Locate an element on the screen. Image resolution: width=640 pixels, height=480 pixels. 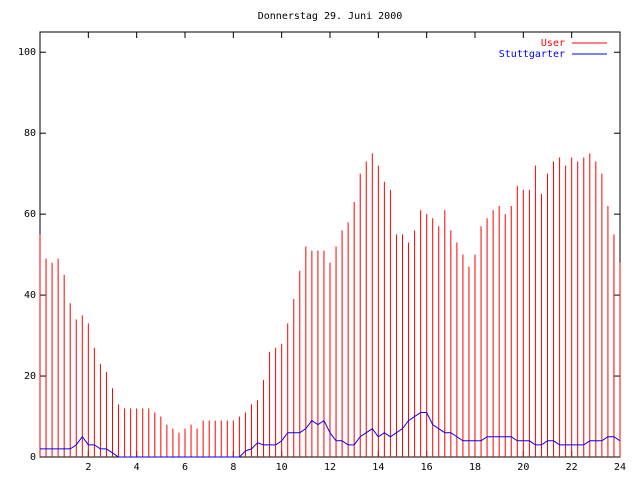
x-tick-label: 12 is located at coordinates (330, 467).